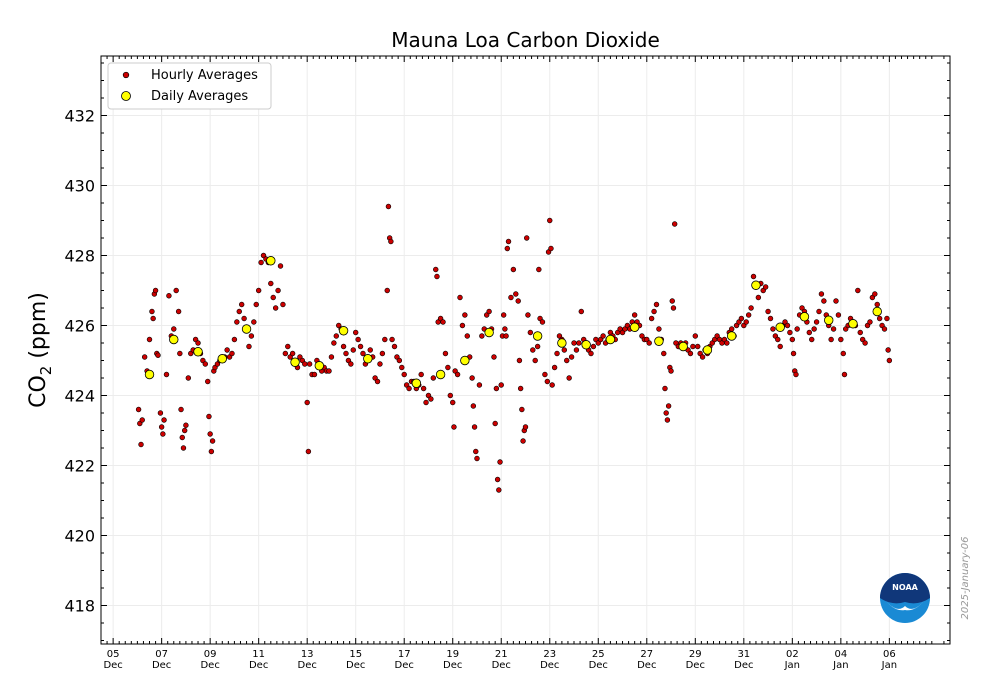 Image resolution: width=1000 pixels, height=700 pixels. I want to click on y-axis-label-subscript: 2, so click(46, 371).